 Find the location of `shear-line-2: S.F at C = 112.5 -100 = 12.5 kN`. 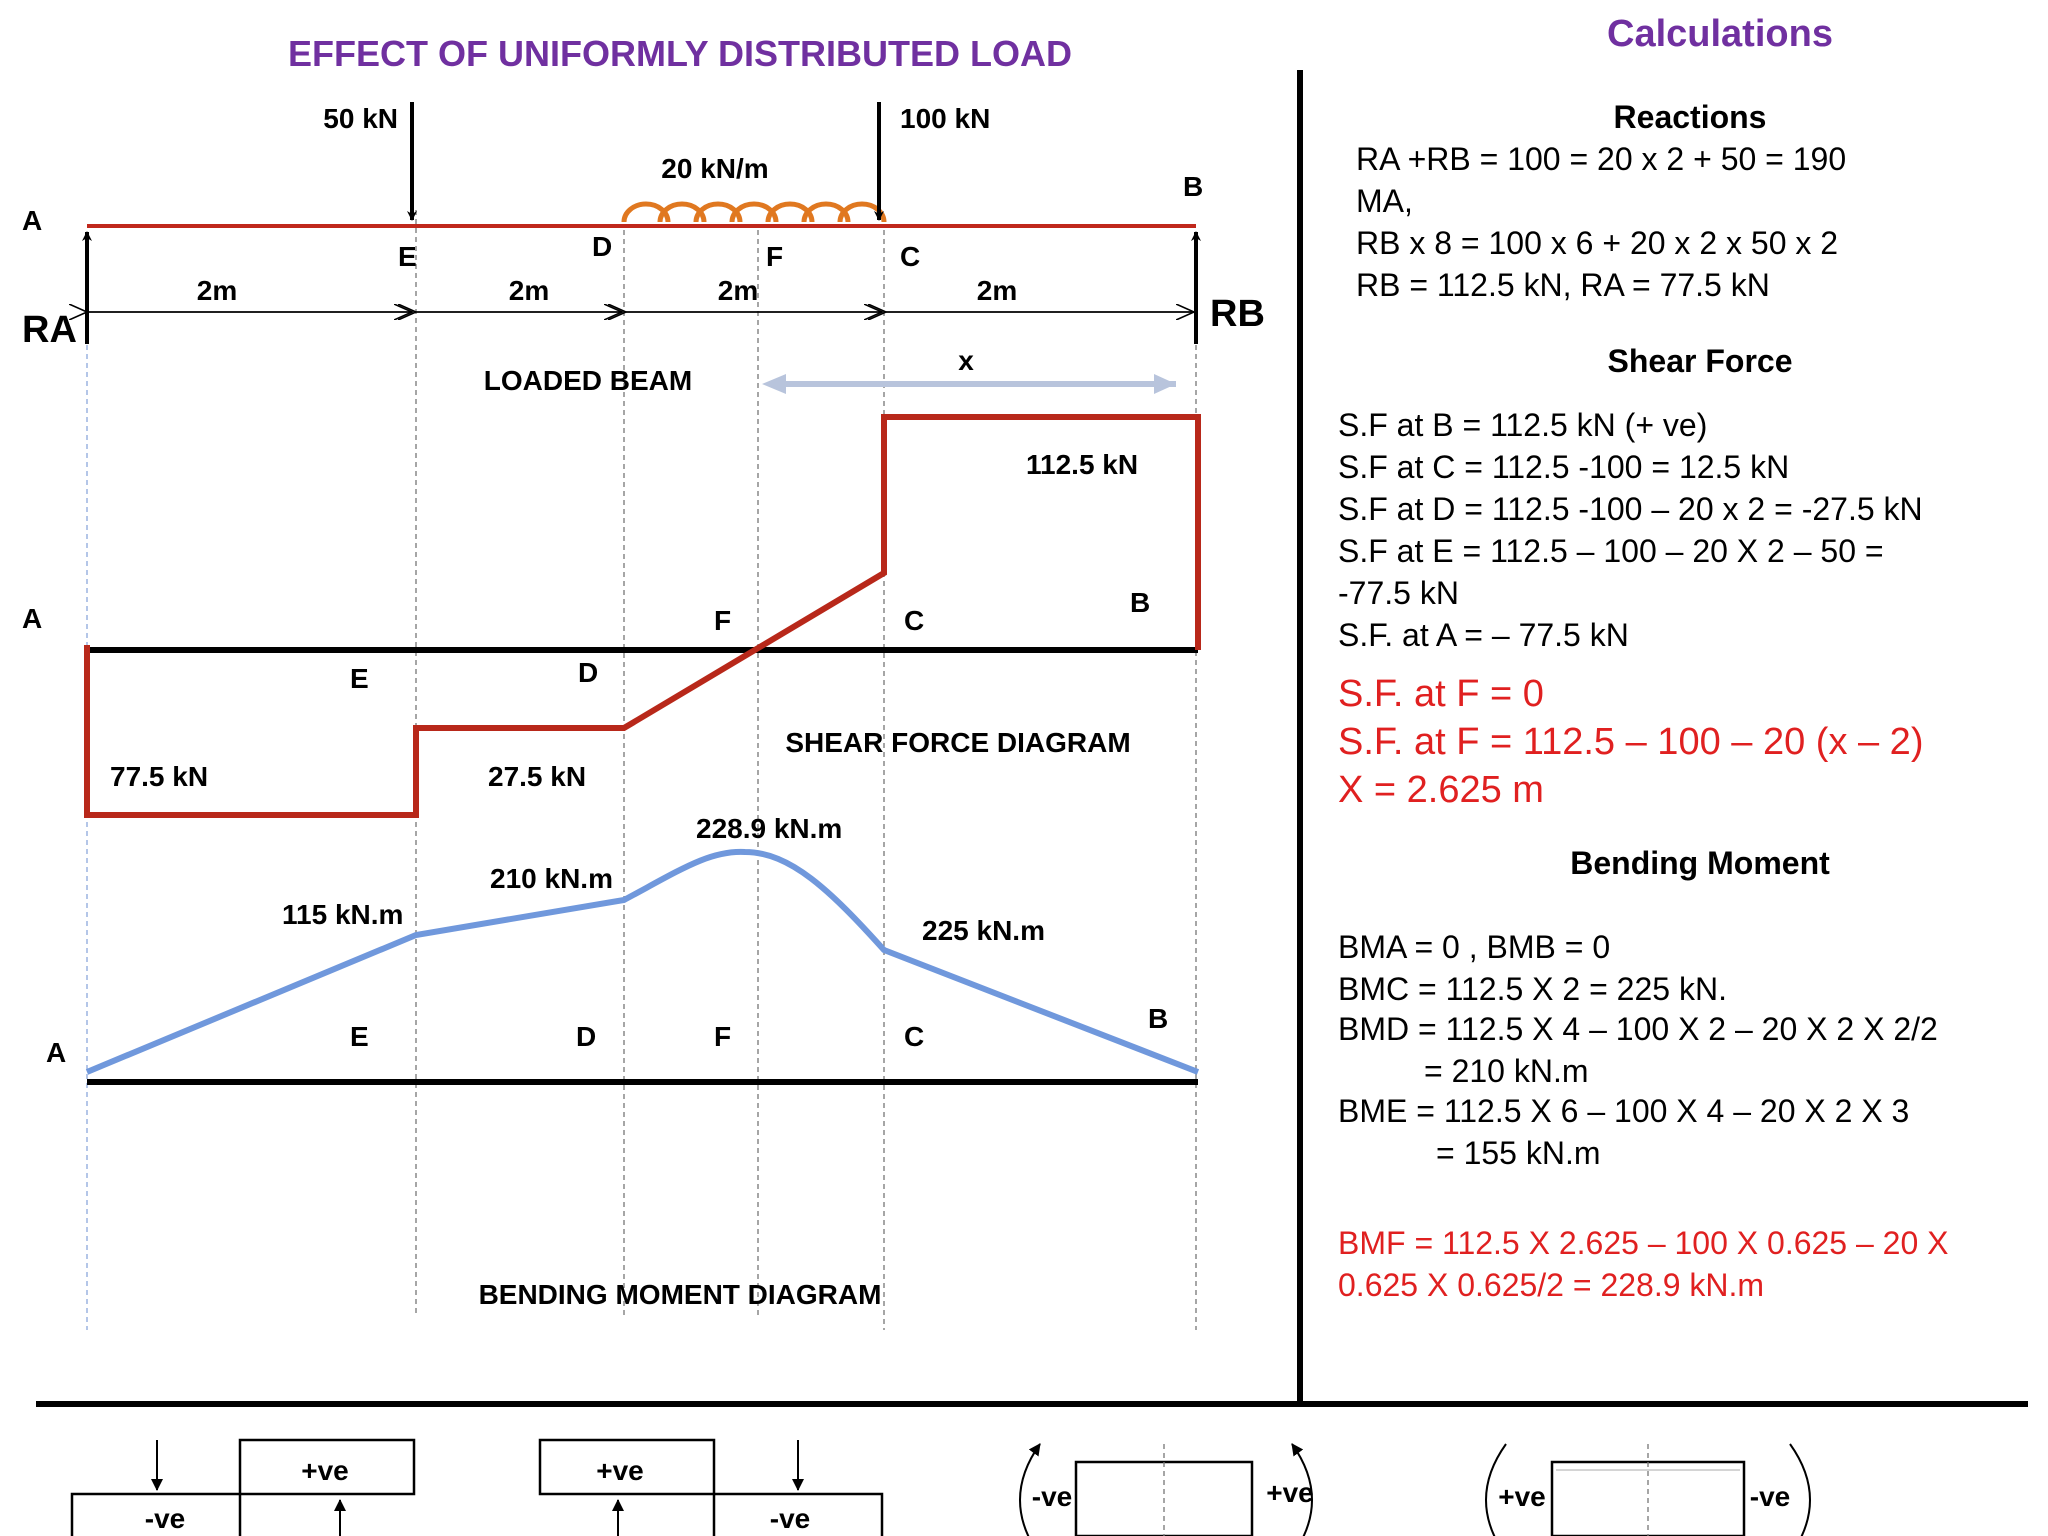

shear-line-2: S.F at C = 112.5 -100 = 12.5 kN is located at coordinates (1563, 467).